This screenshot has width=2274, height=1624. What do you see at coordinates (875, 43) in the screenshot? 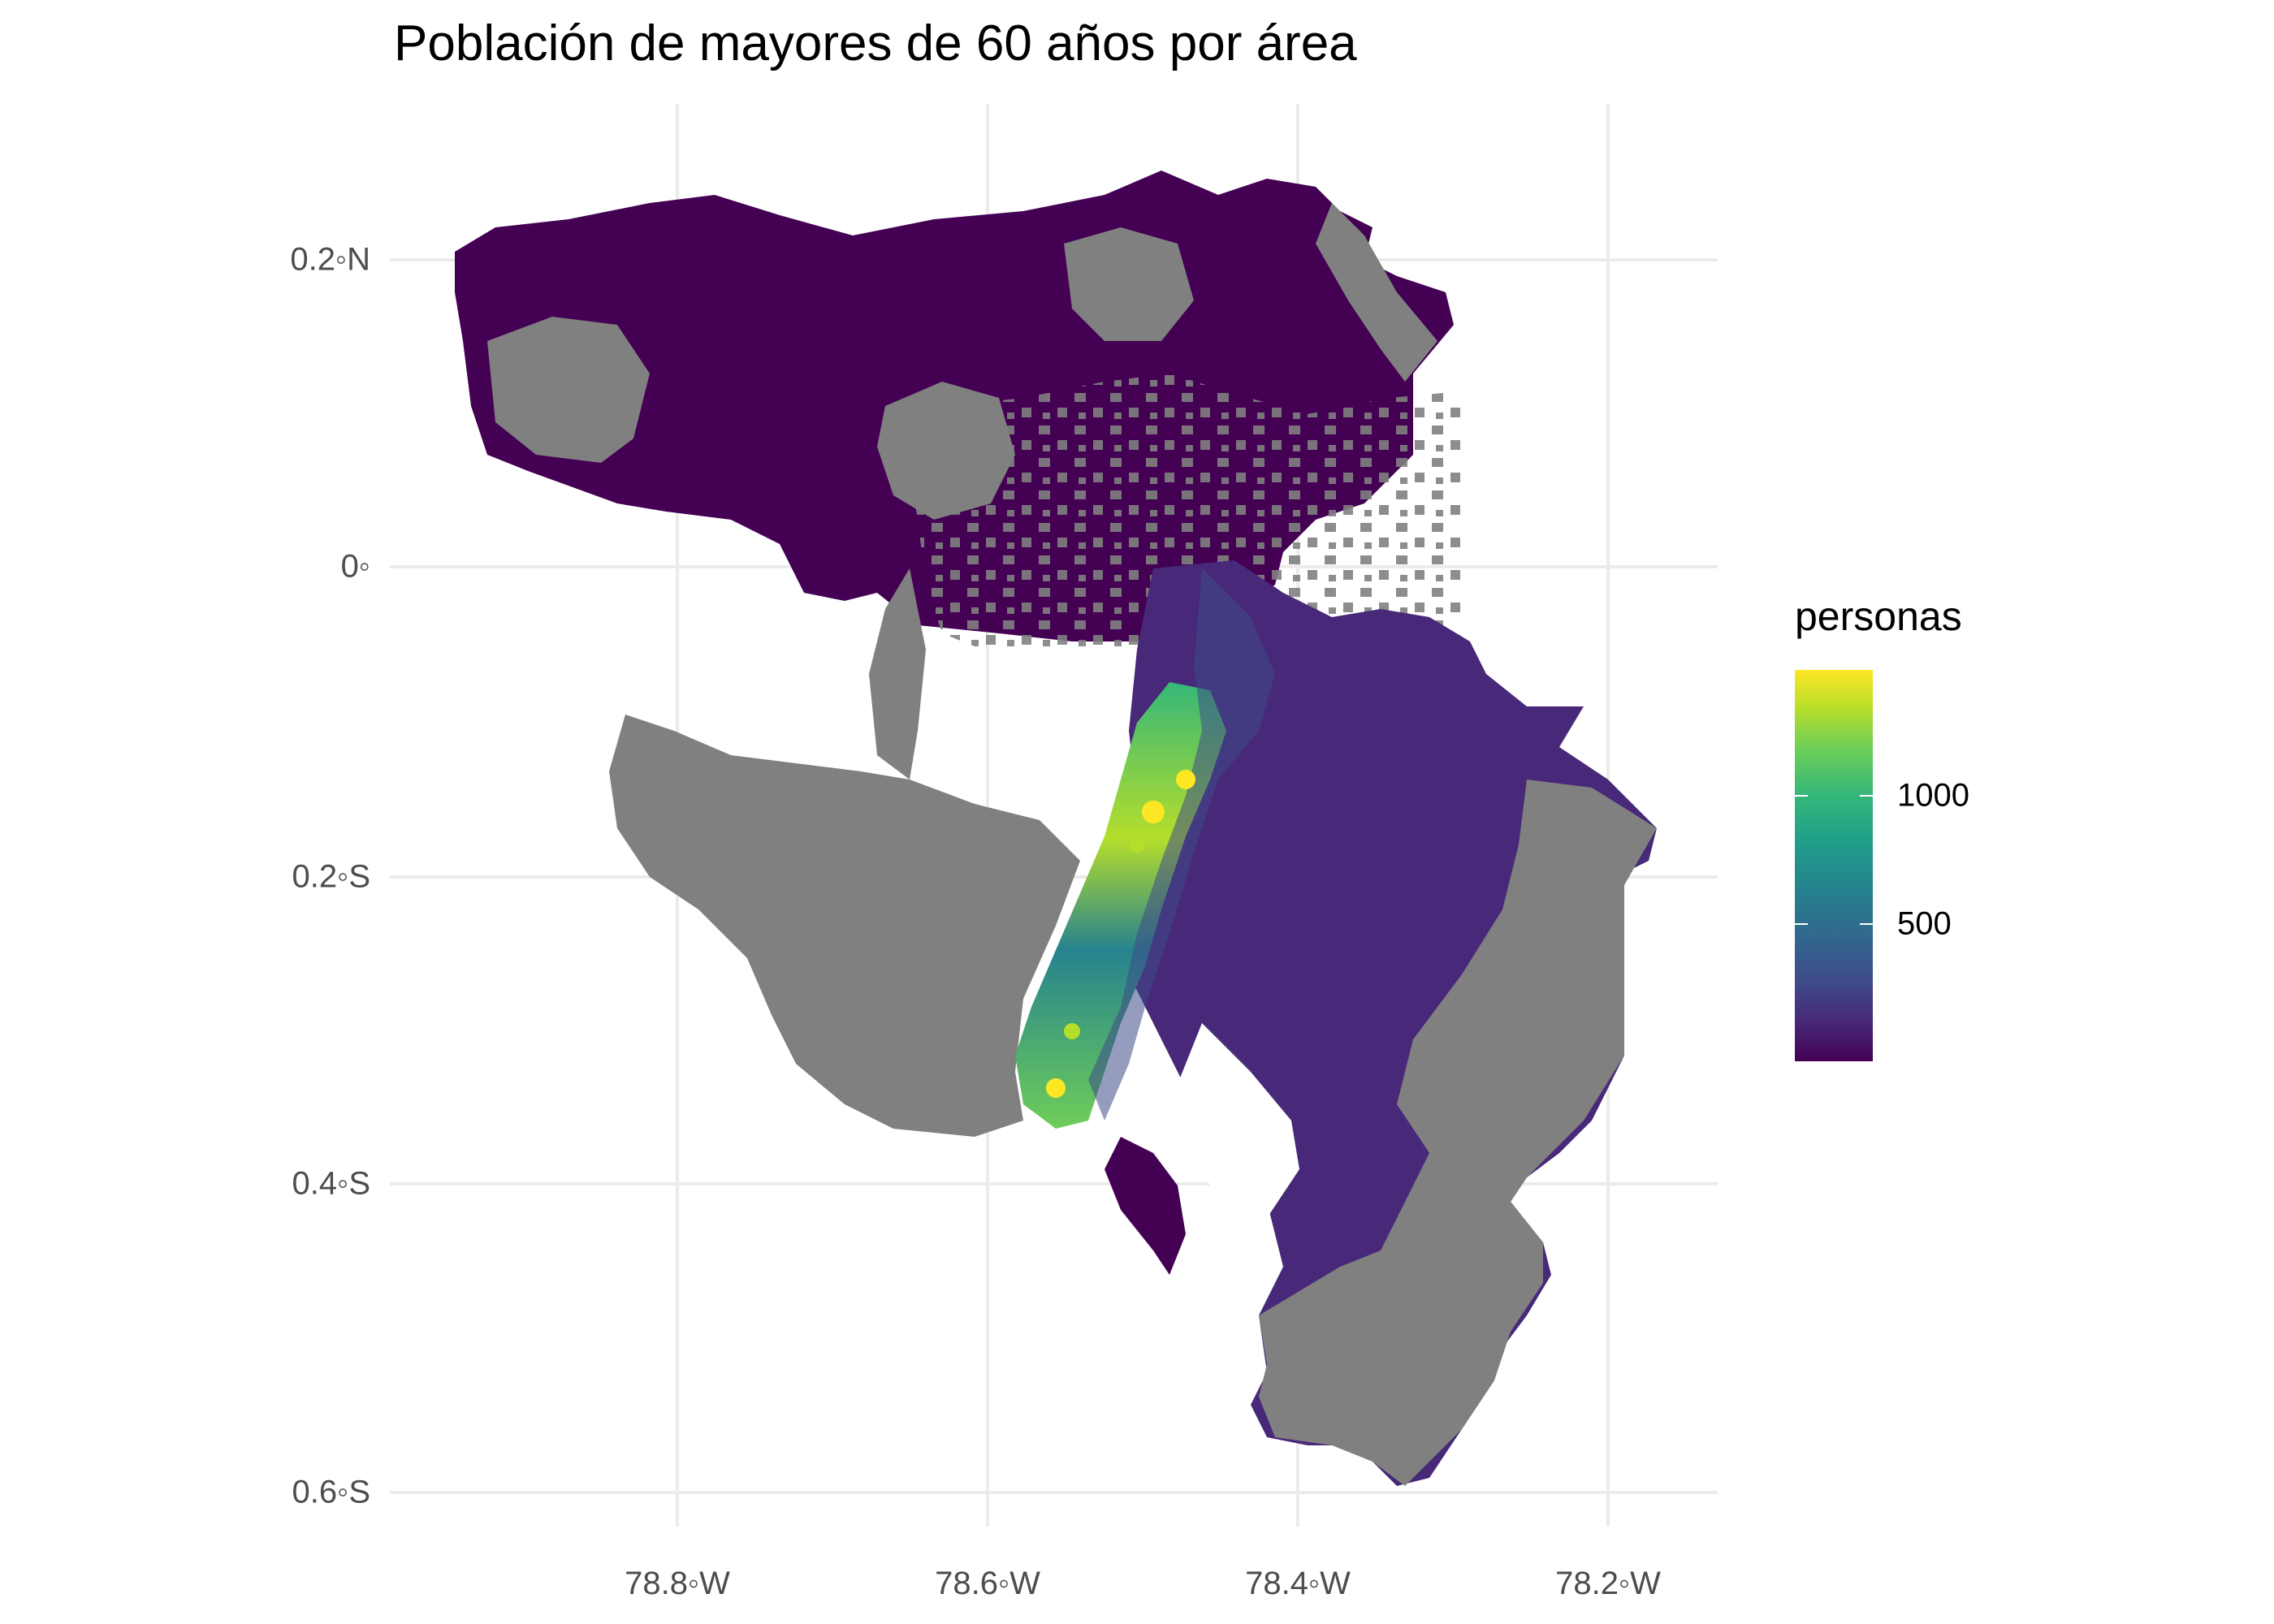
I see `map-title: Población de mayores de 60 años por área` at bounding box center [875, 43].